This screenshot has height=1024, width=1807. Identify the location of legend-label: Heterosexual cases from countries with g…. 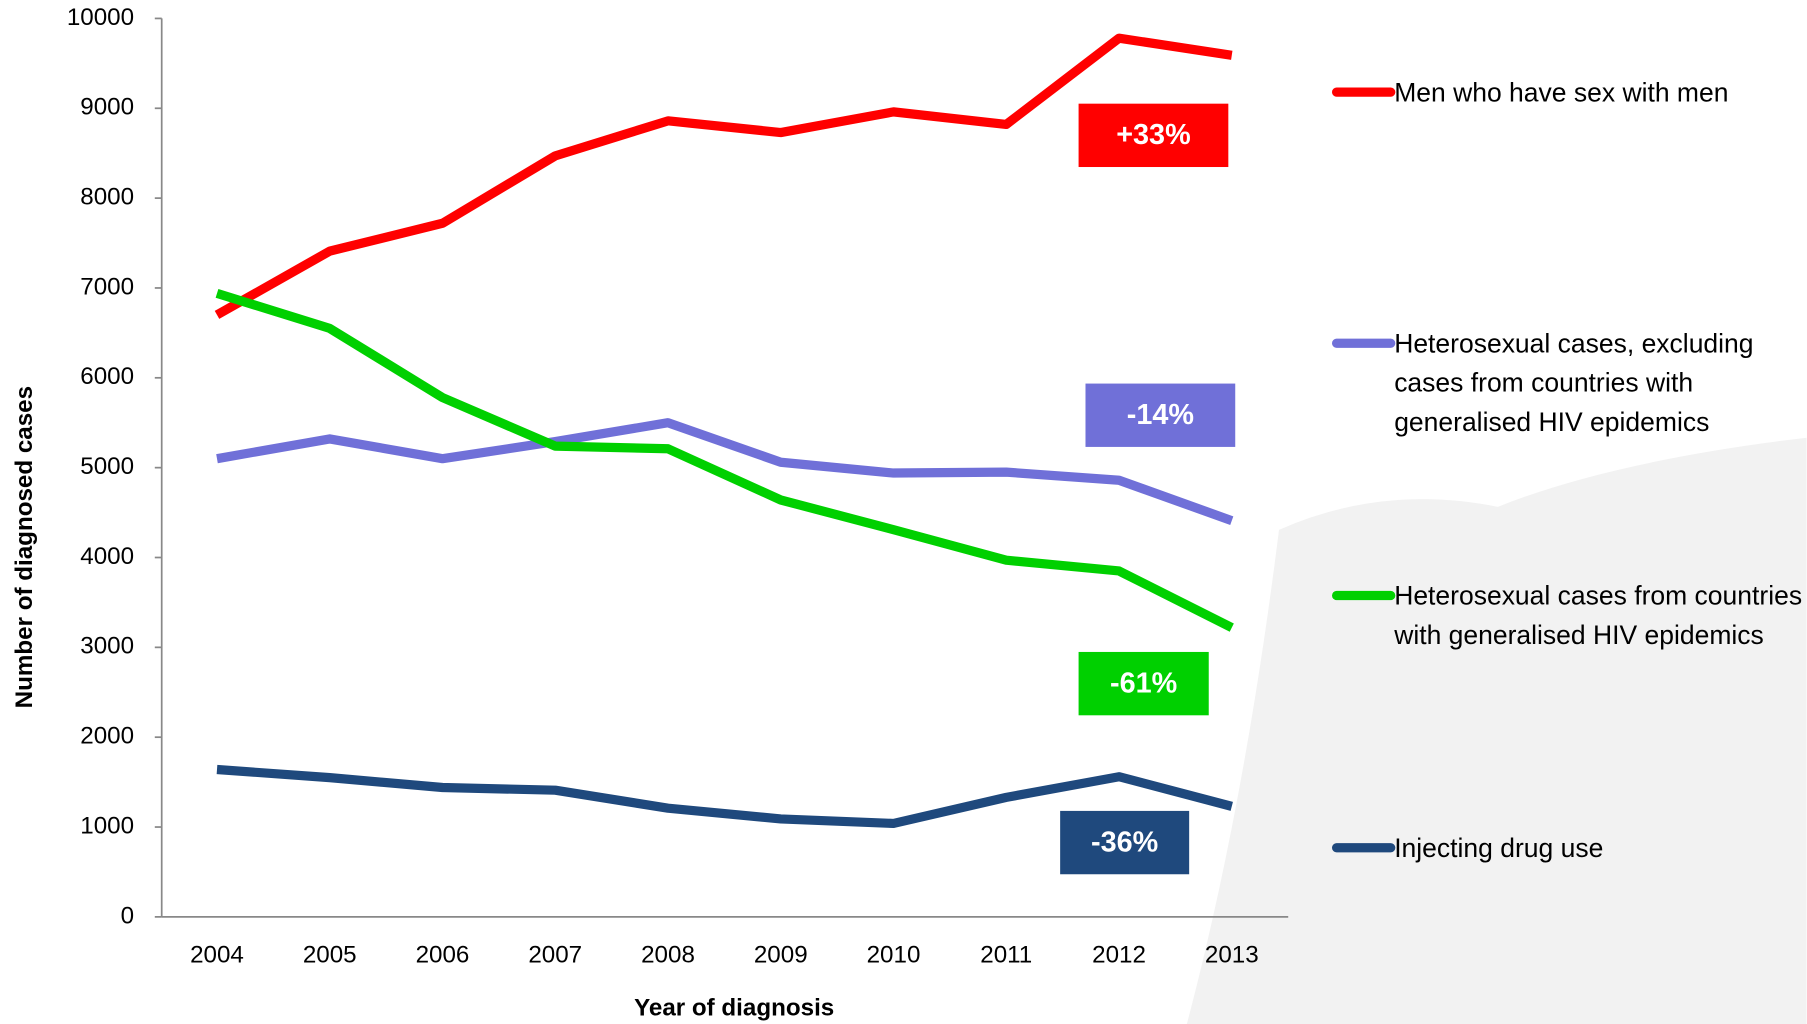
(1598, 615).